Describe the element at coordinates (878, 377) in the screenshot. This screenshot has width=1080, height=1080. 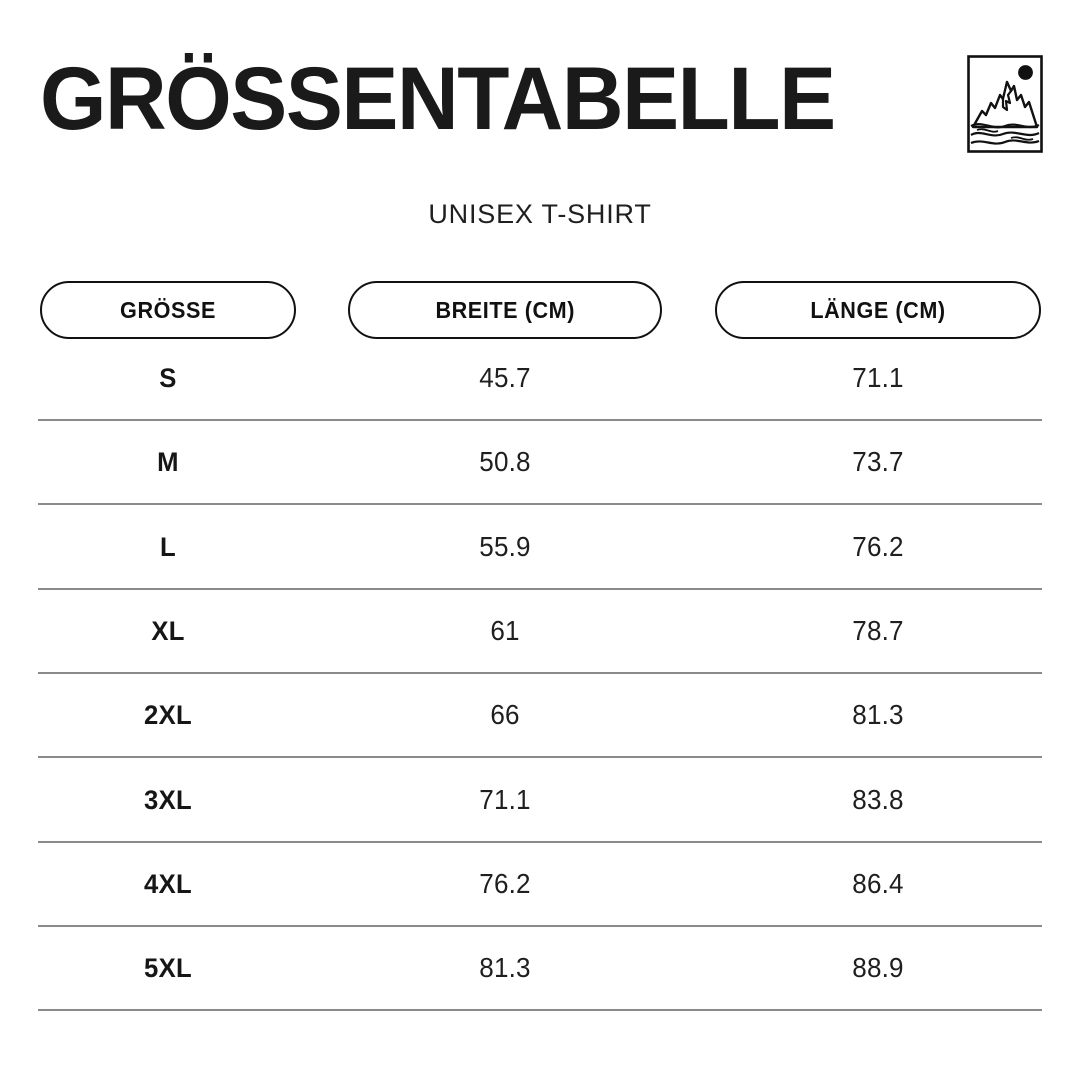
I see `cell-length: 71.1` at that location.